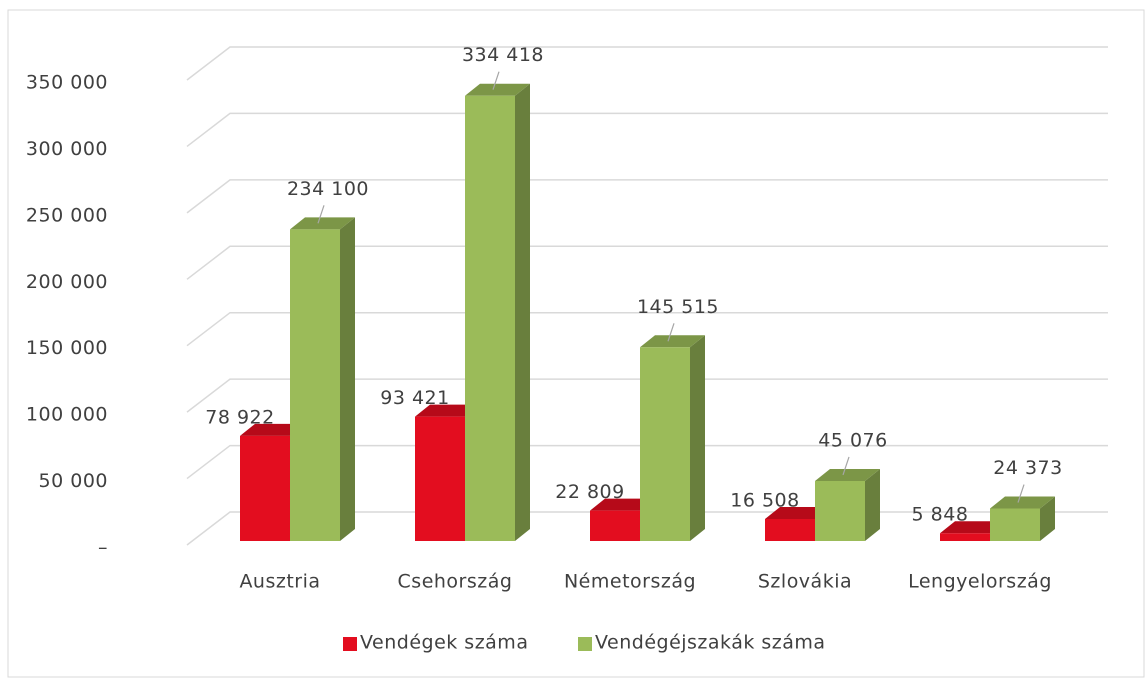 The width and height of the screenshot is (1145, 678). I want to click on x-tick-label: Szlovákia, so click(805, 582).